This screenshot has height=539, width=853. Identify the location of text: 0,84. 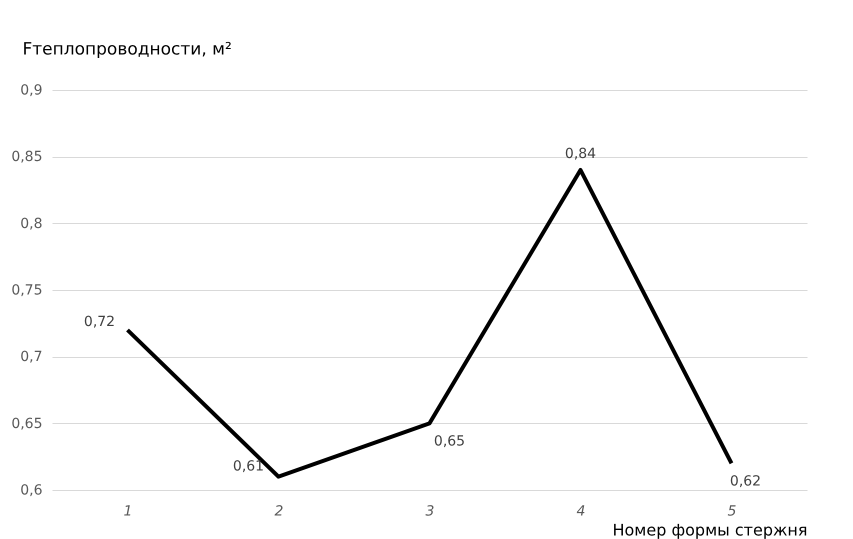
(580, 154).